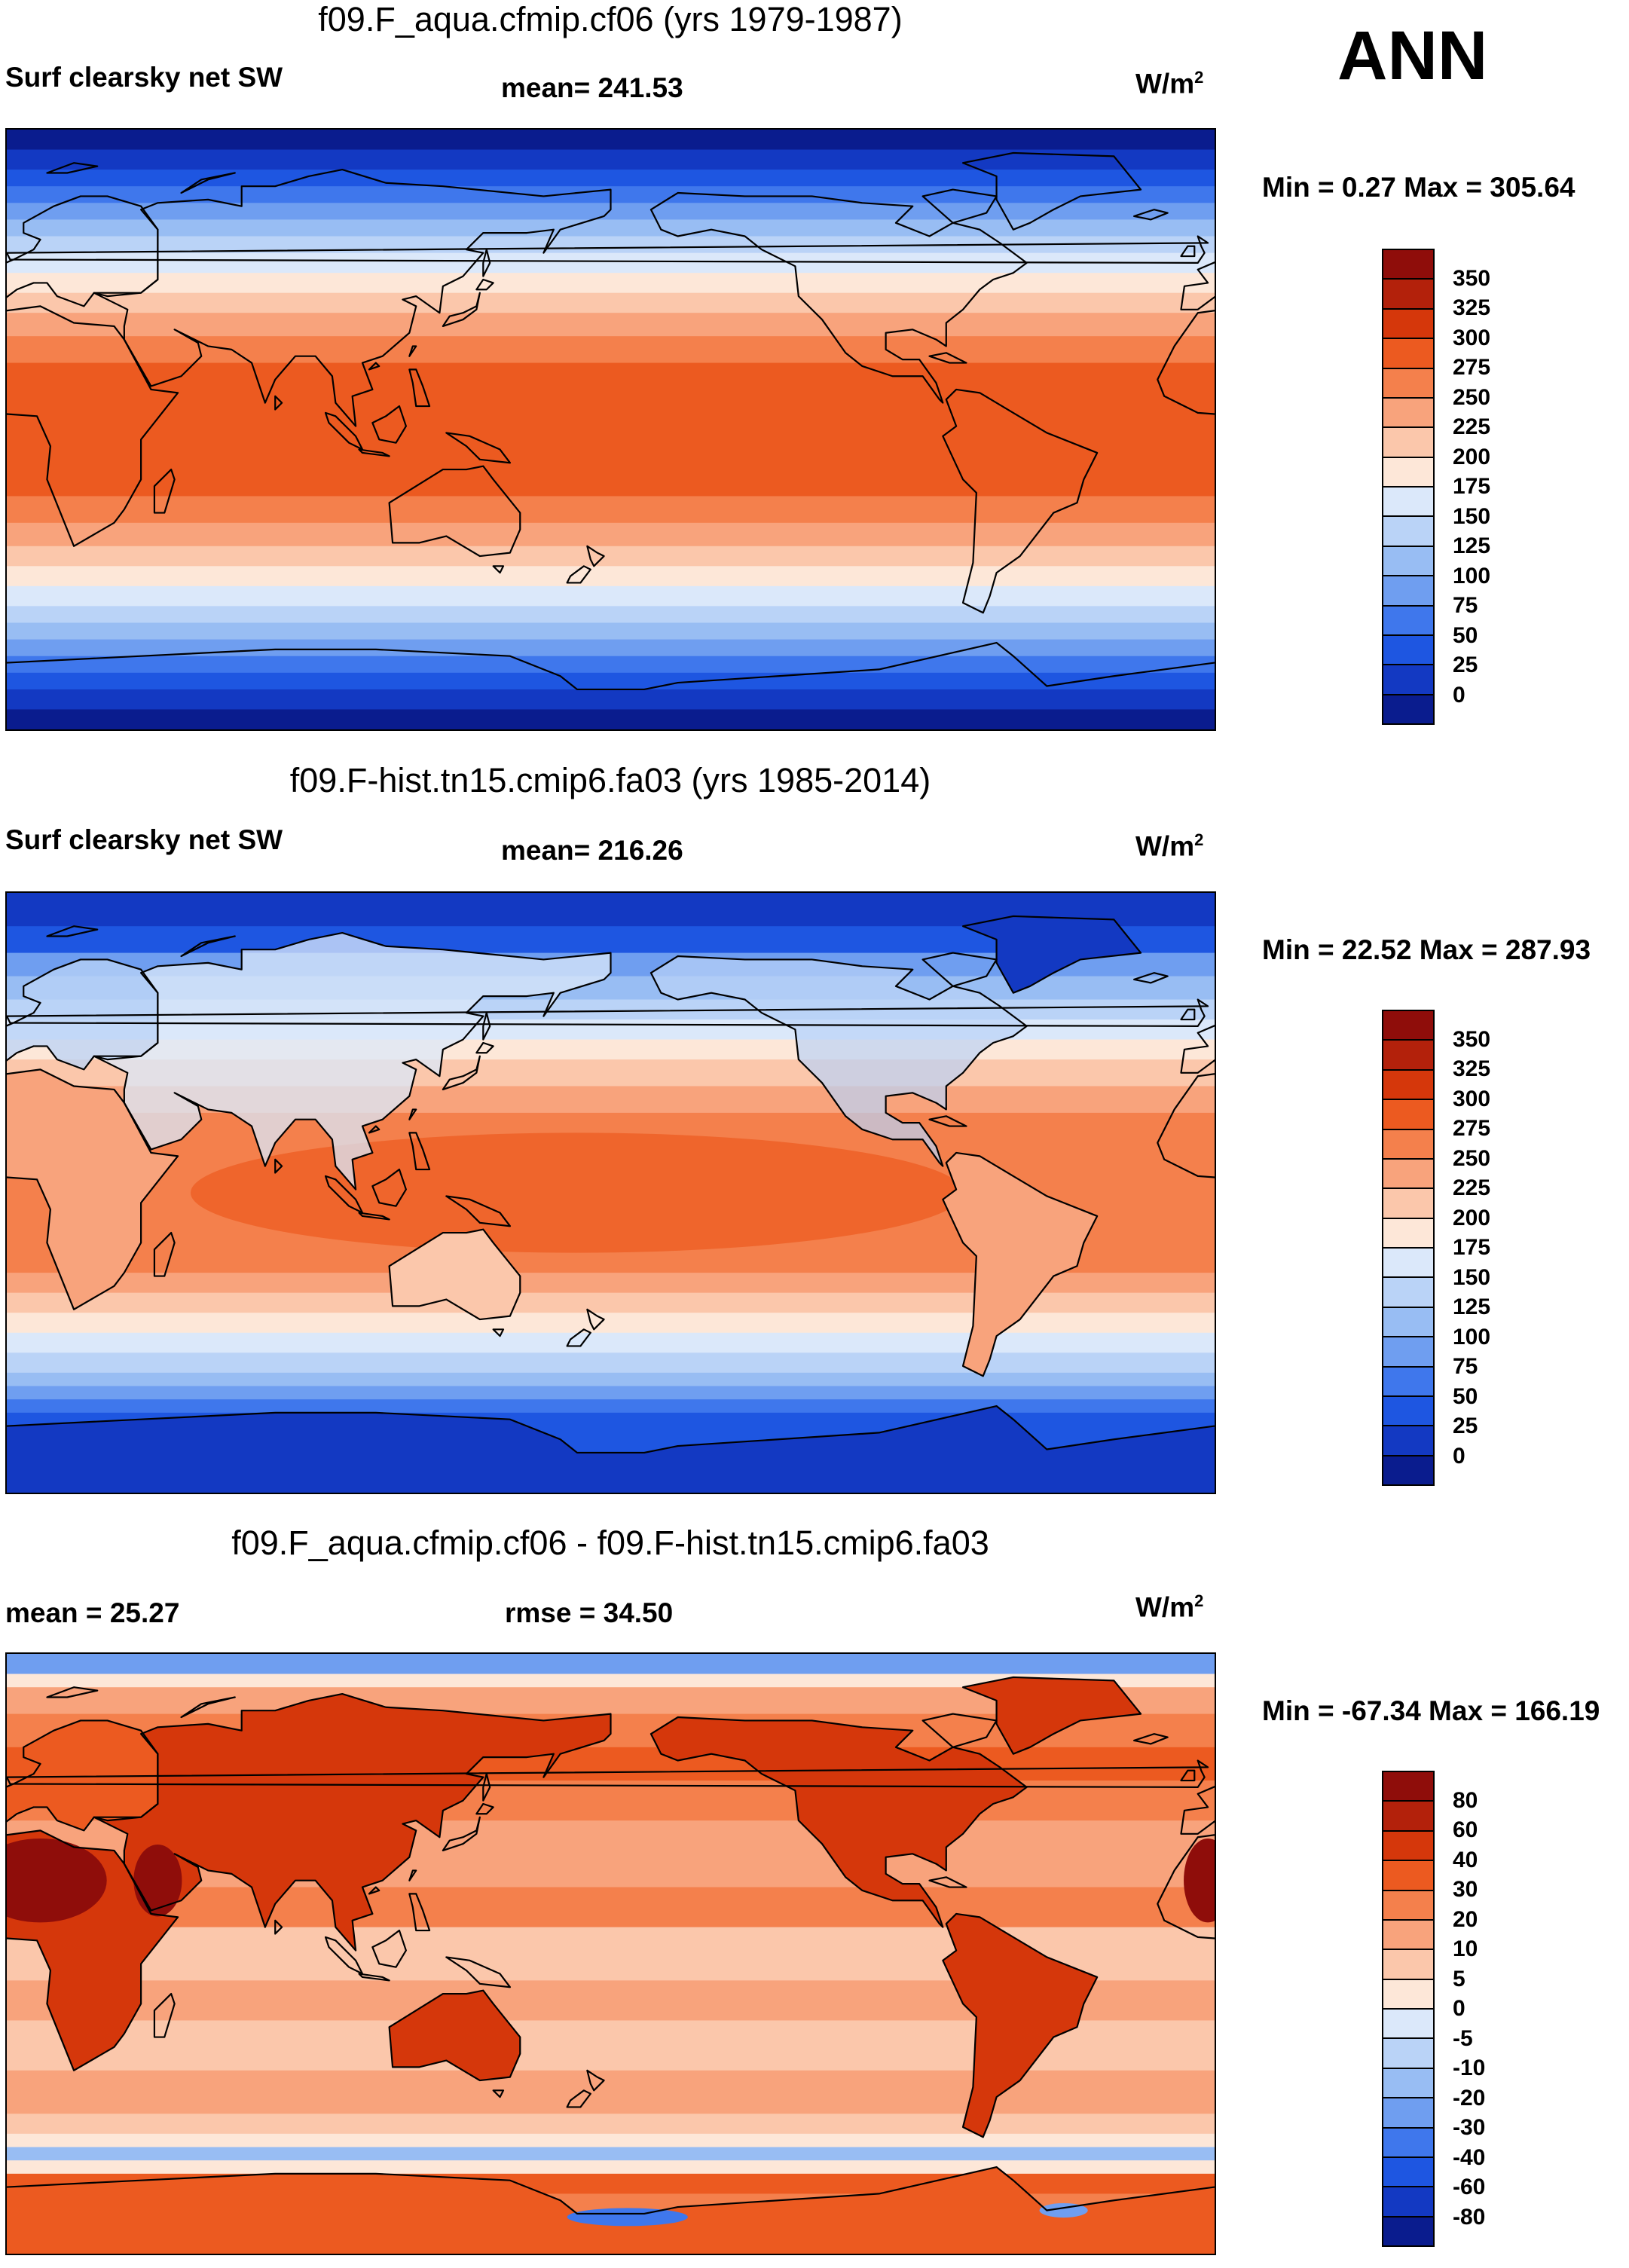 The image size is (1629, 2268). What do you see at coordinates (1199, 1600) in the screenshot?
I see `panel-3-units-exp: 2` at bounding box center [1199, 1600].